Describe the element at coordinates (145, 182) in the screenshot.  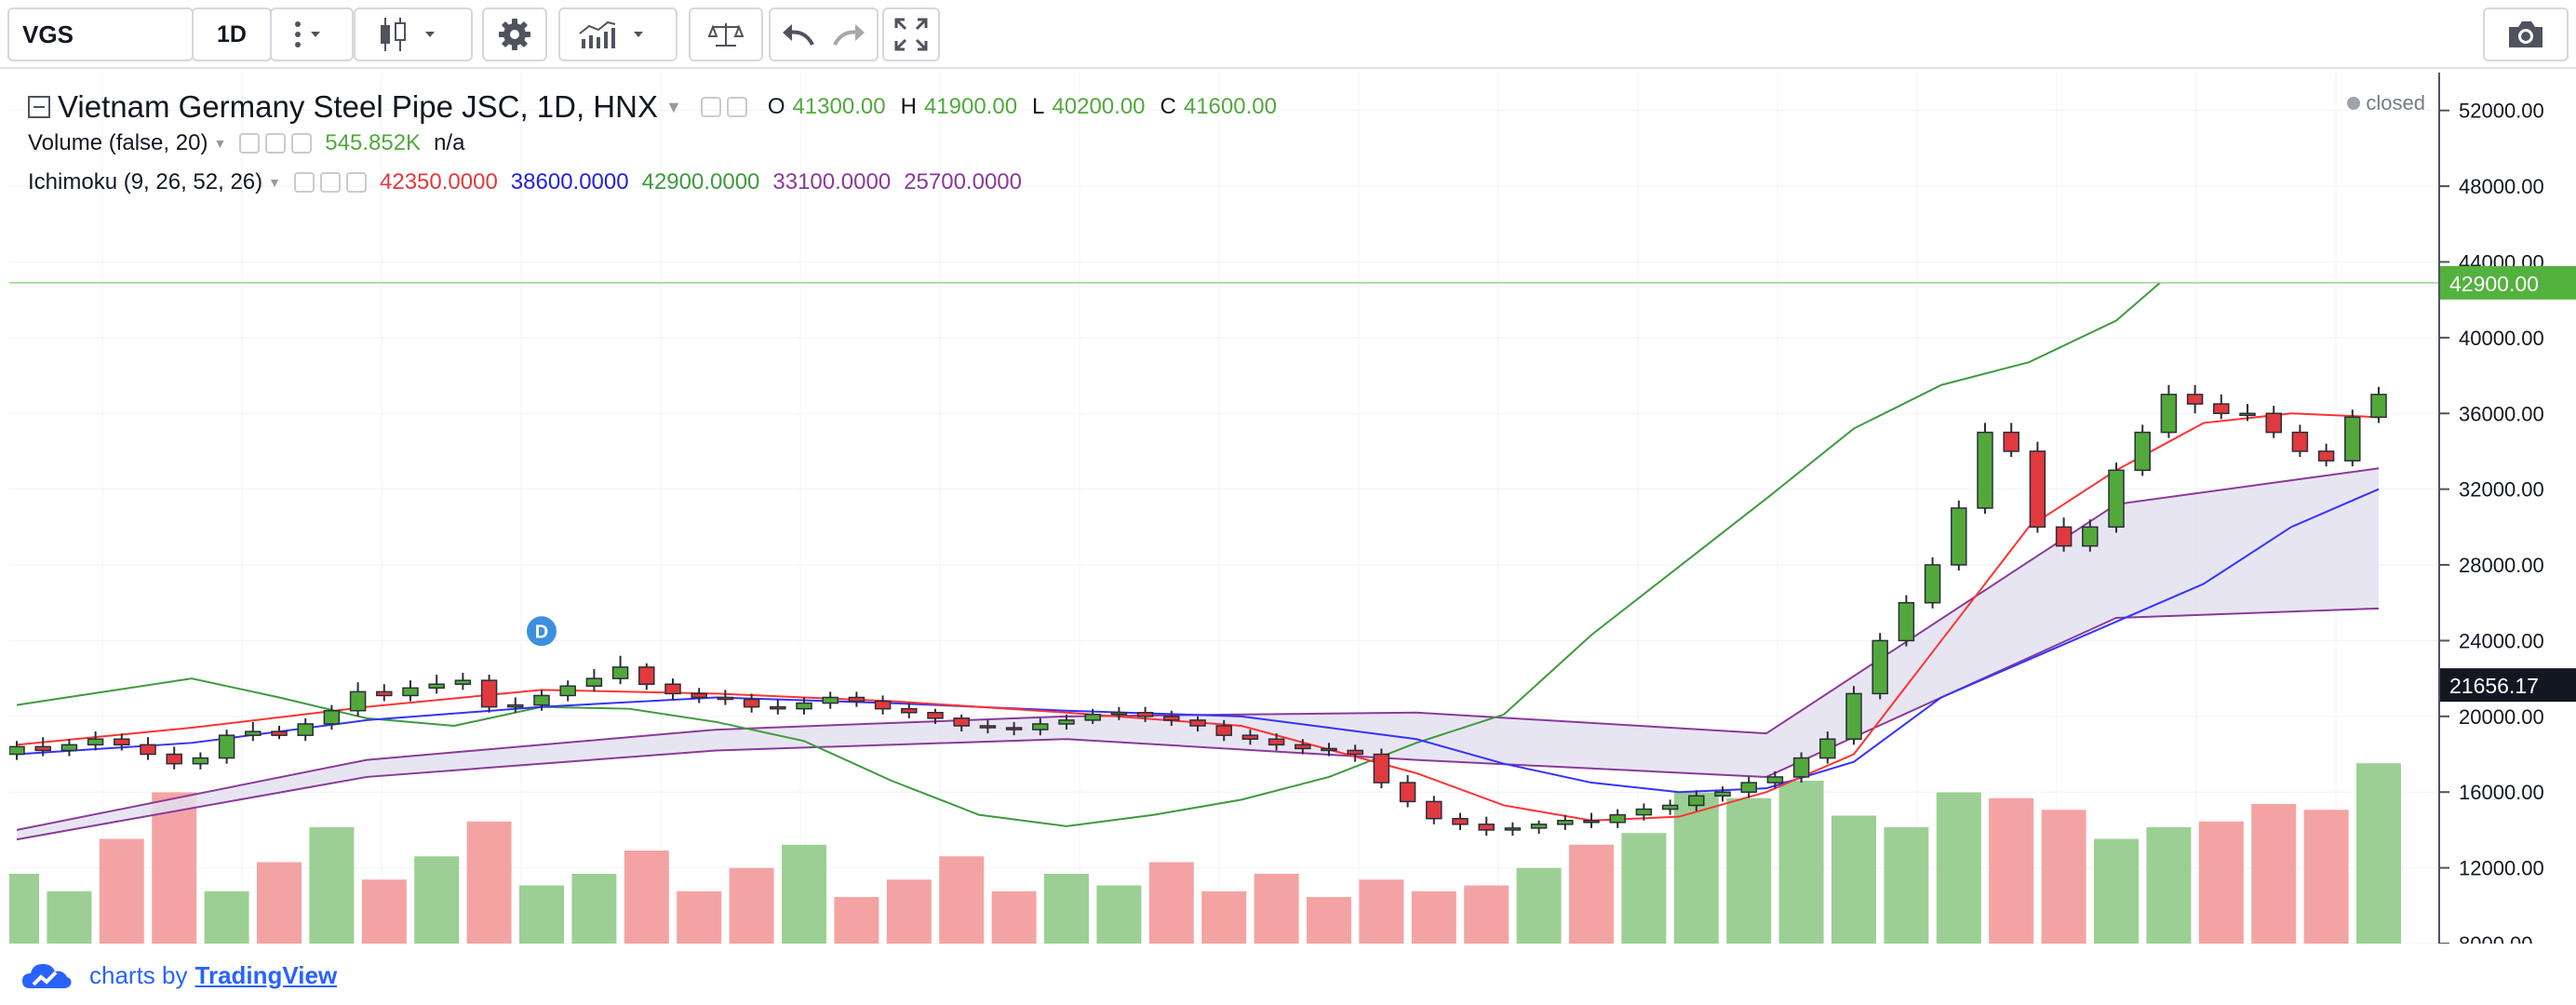
I see `ichimoku-legend-label: Ichimoku (9, 26, 52, 26)` at that location.